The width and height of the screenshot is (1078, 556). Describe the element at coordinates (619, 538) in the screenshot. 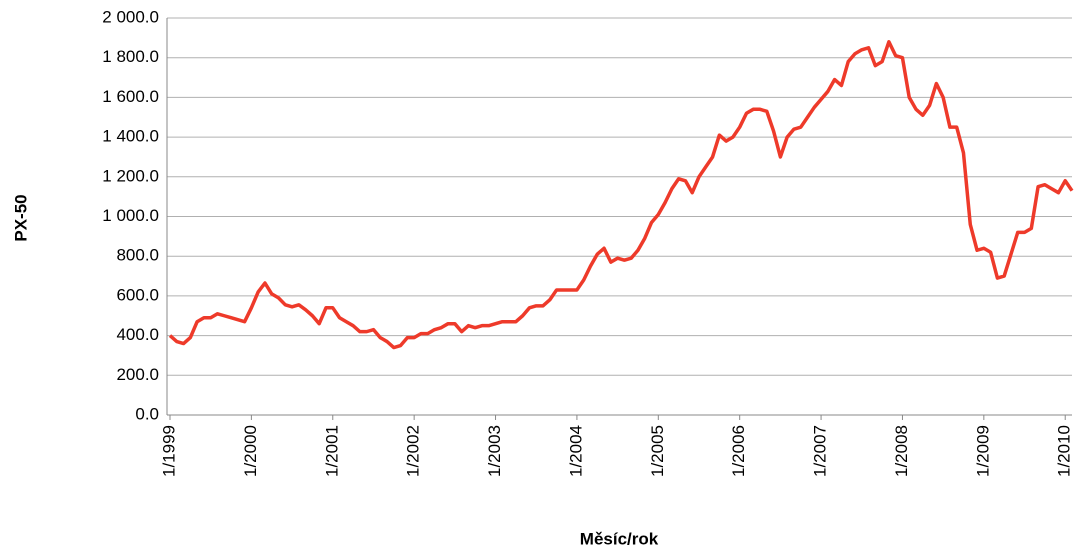

I see `x-axis-label: Měsíc/rok` at that location.